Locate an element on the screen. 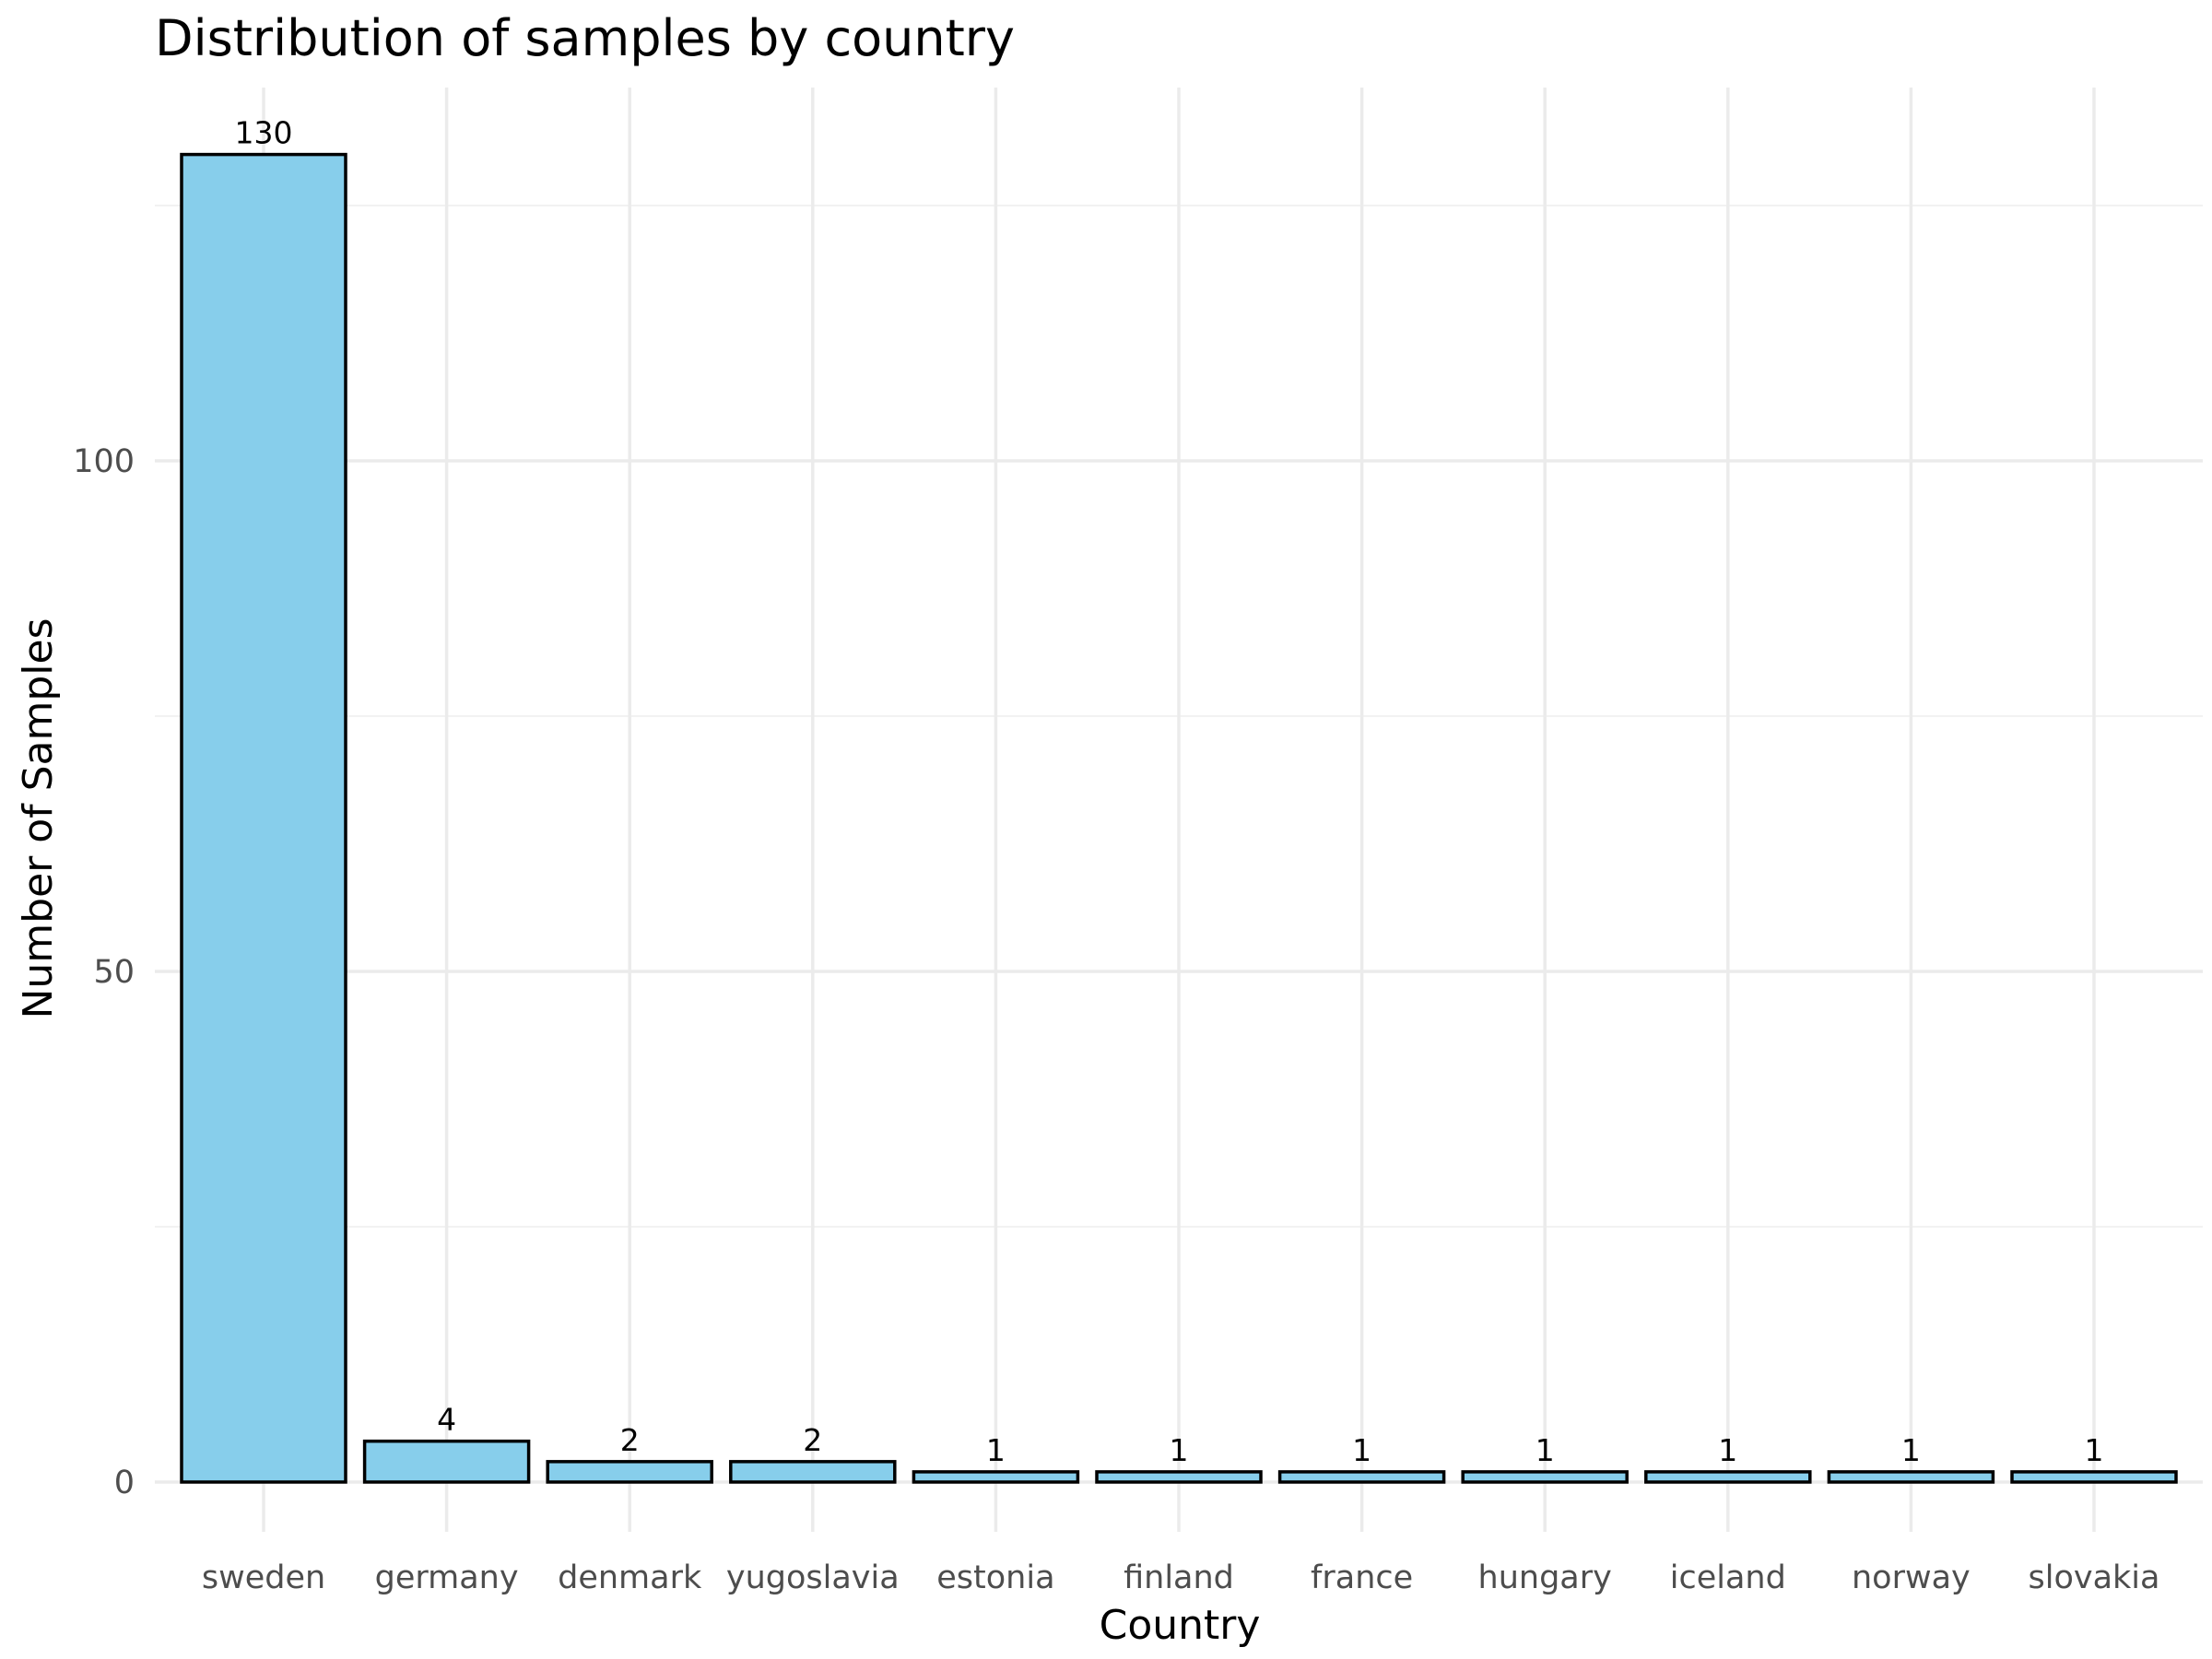 This screenshot has width=2212, height=1659. bar-hungary is located at coordinates (1545, 1477).